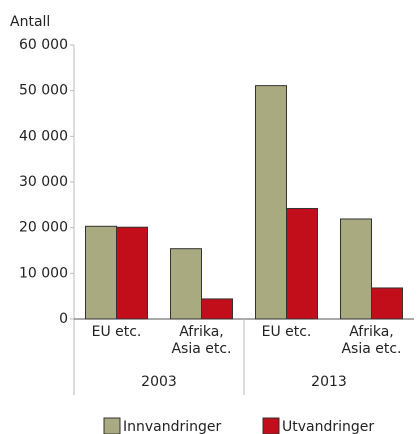  What do you see at coordinates (43, 45) in the screenshot?
I see `y-tick-label: 60 000` at bounding box center [43, 45].